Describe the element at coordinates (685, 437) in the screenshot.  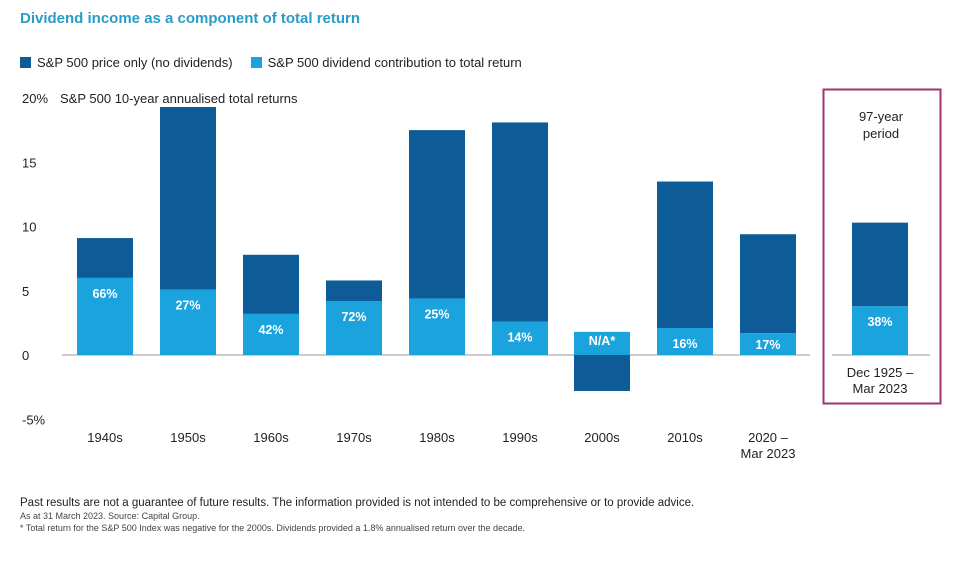
I see `x-tick-label: 2010s` at that location.